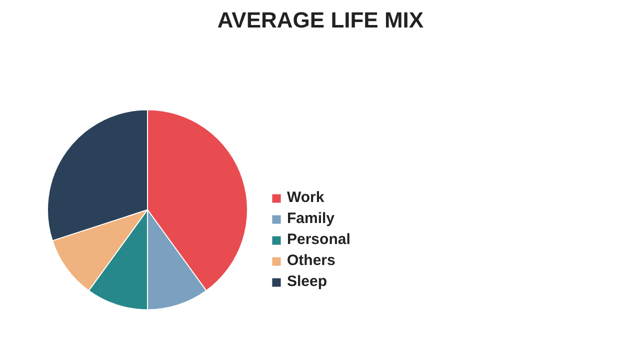  What do you see at coordinates (307, 281) in the screenshot?
I see `legend-label: Sleep` at bounding box center [307, 281].